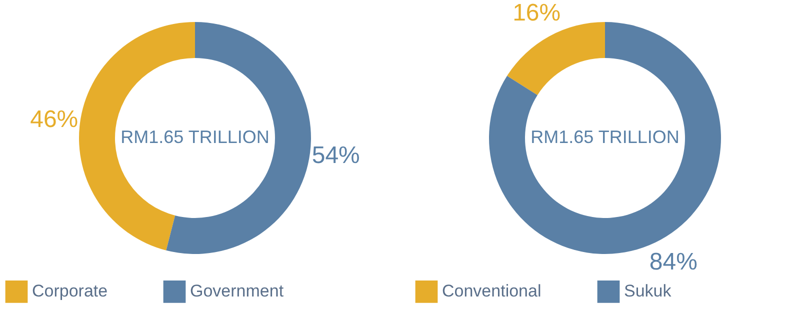 The image size is (800, 322). I want to click on donut-slice, so click(556, 59).